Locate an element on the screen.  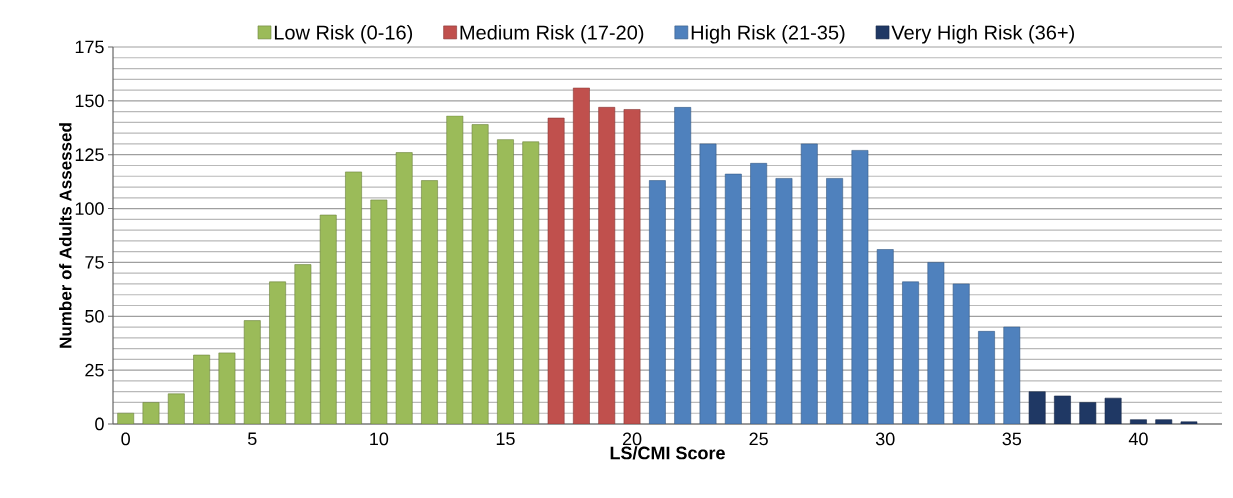
legend-label: Medium Risk (17-20) is located at coordinates (552, 34).